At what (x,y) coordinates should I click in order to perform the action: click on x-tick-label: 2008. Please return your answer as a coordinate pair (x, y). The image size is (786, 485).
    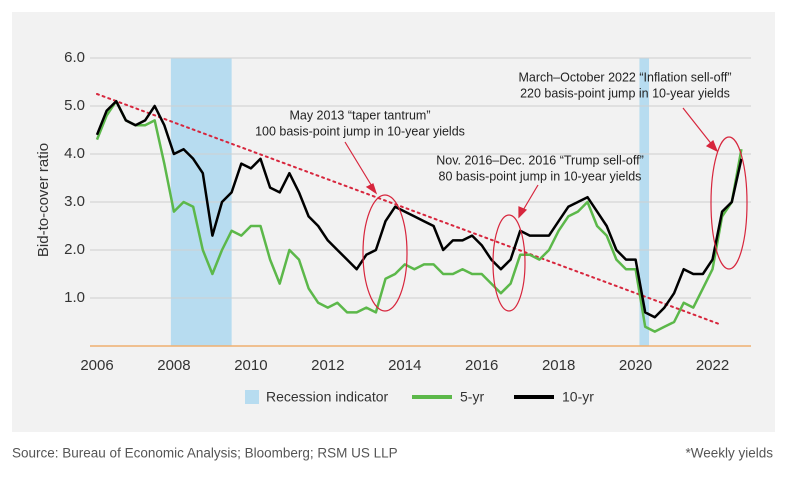
    Looking at the image, I should click on (173, 365).